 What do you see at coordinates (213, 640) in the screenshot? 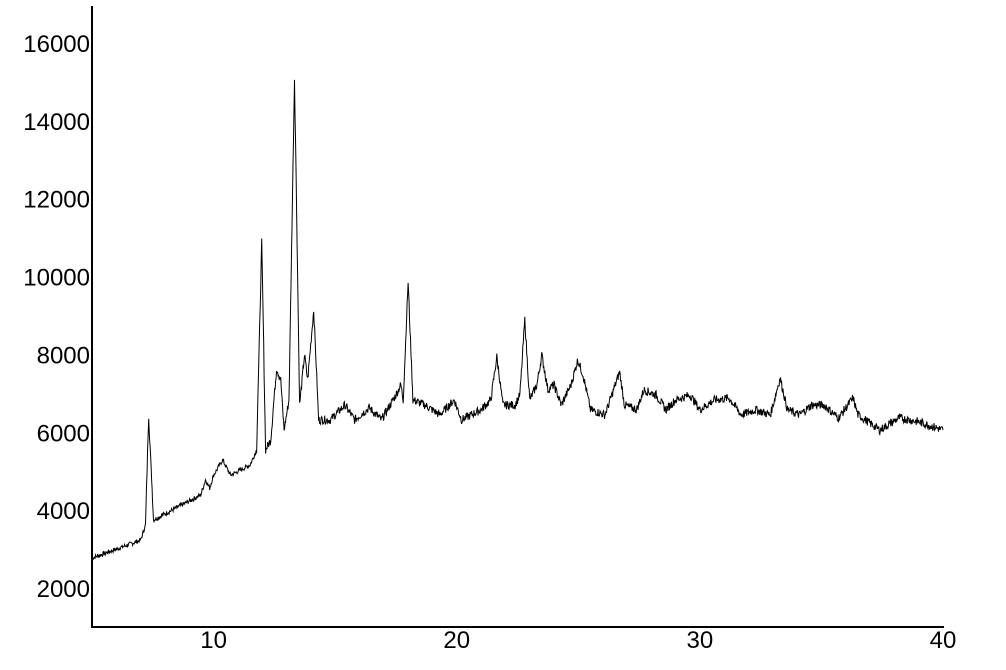
I see `x-tick-label: 10` at bounding box center [213, 640].